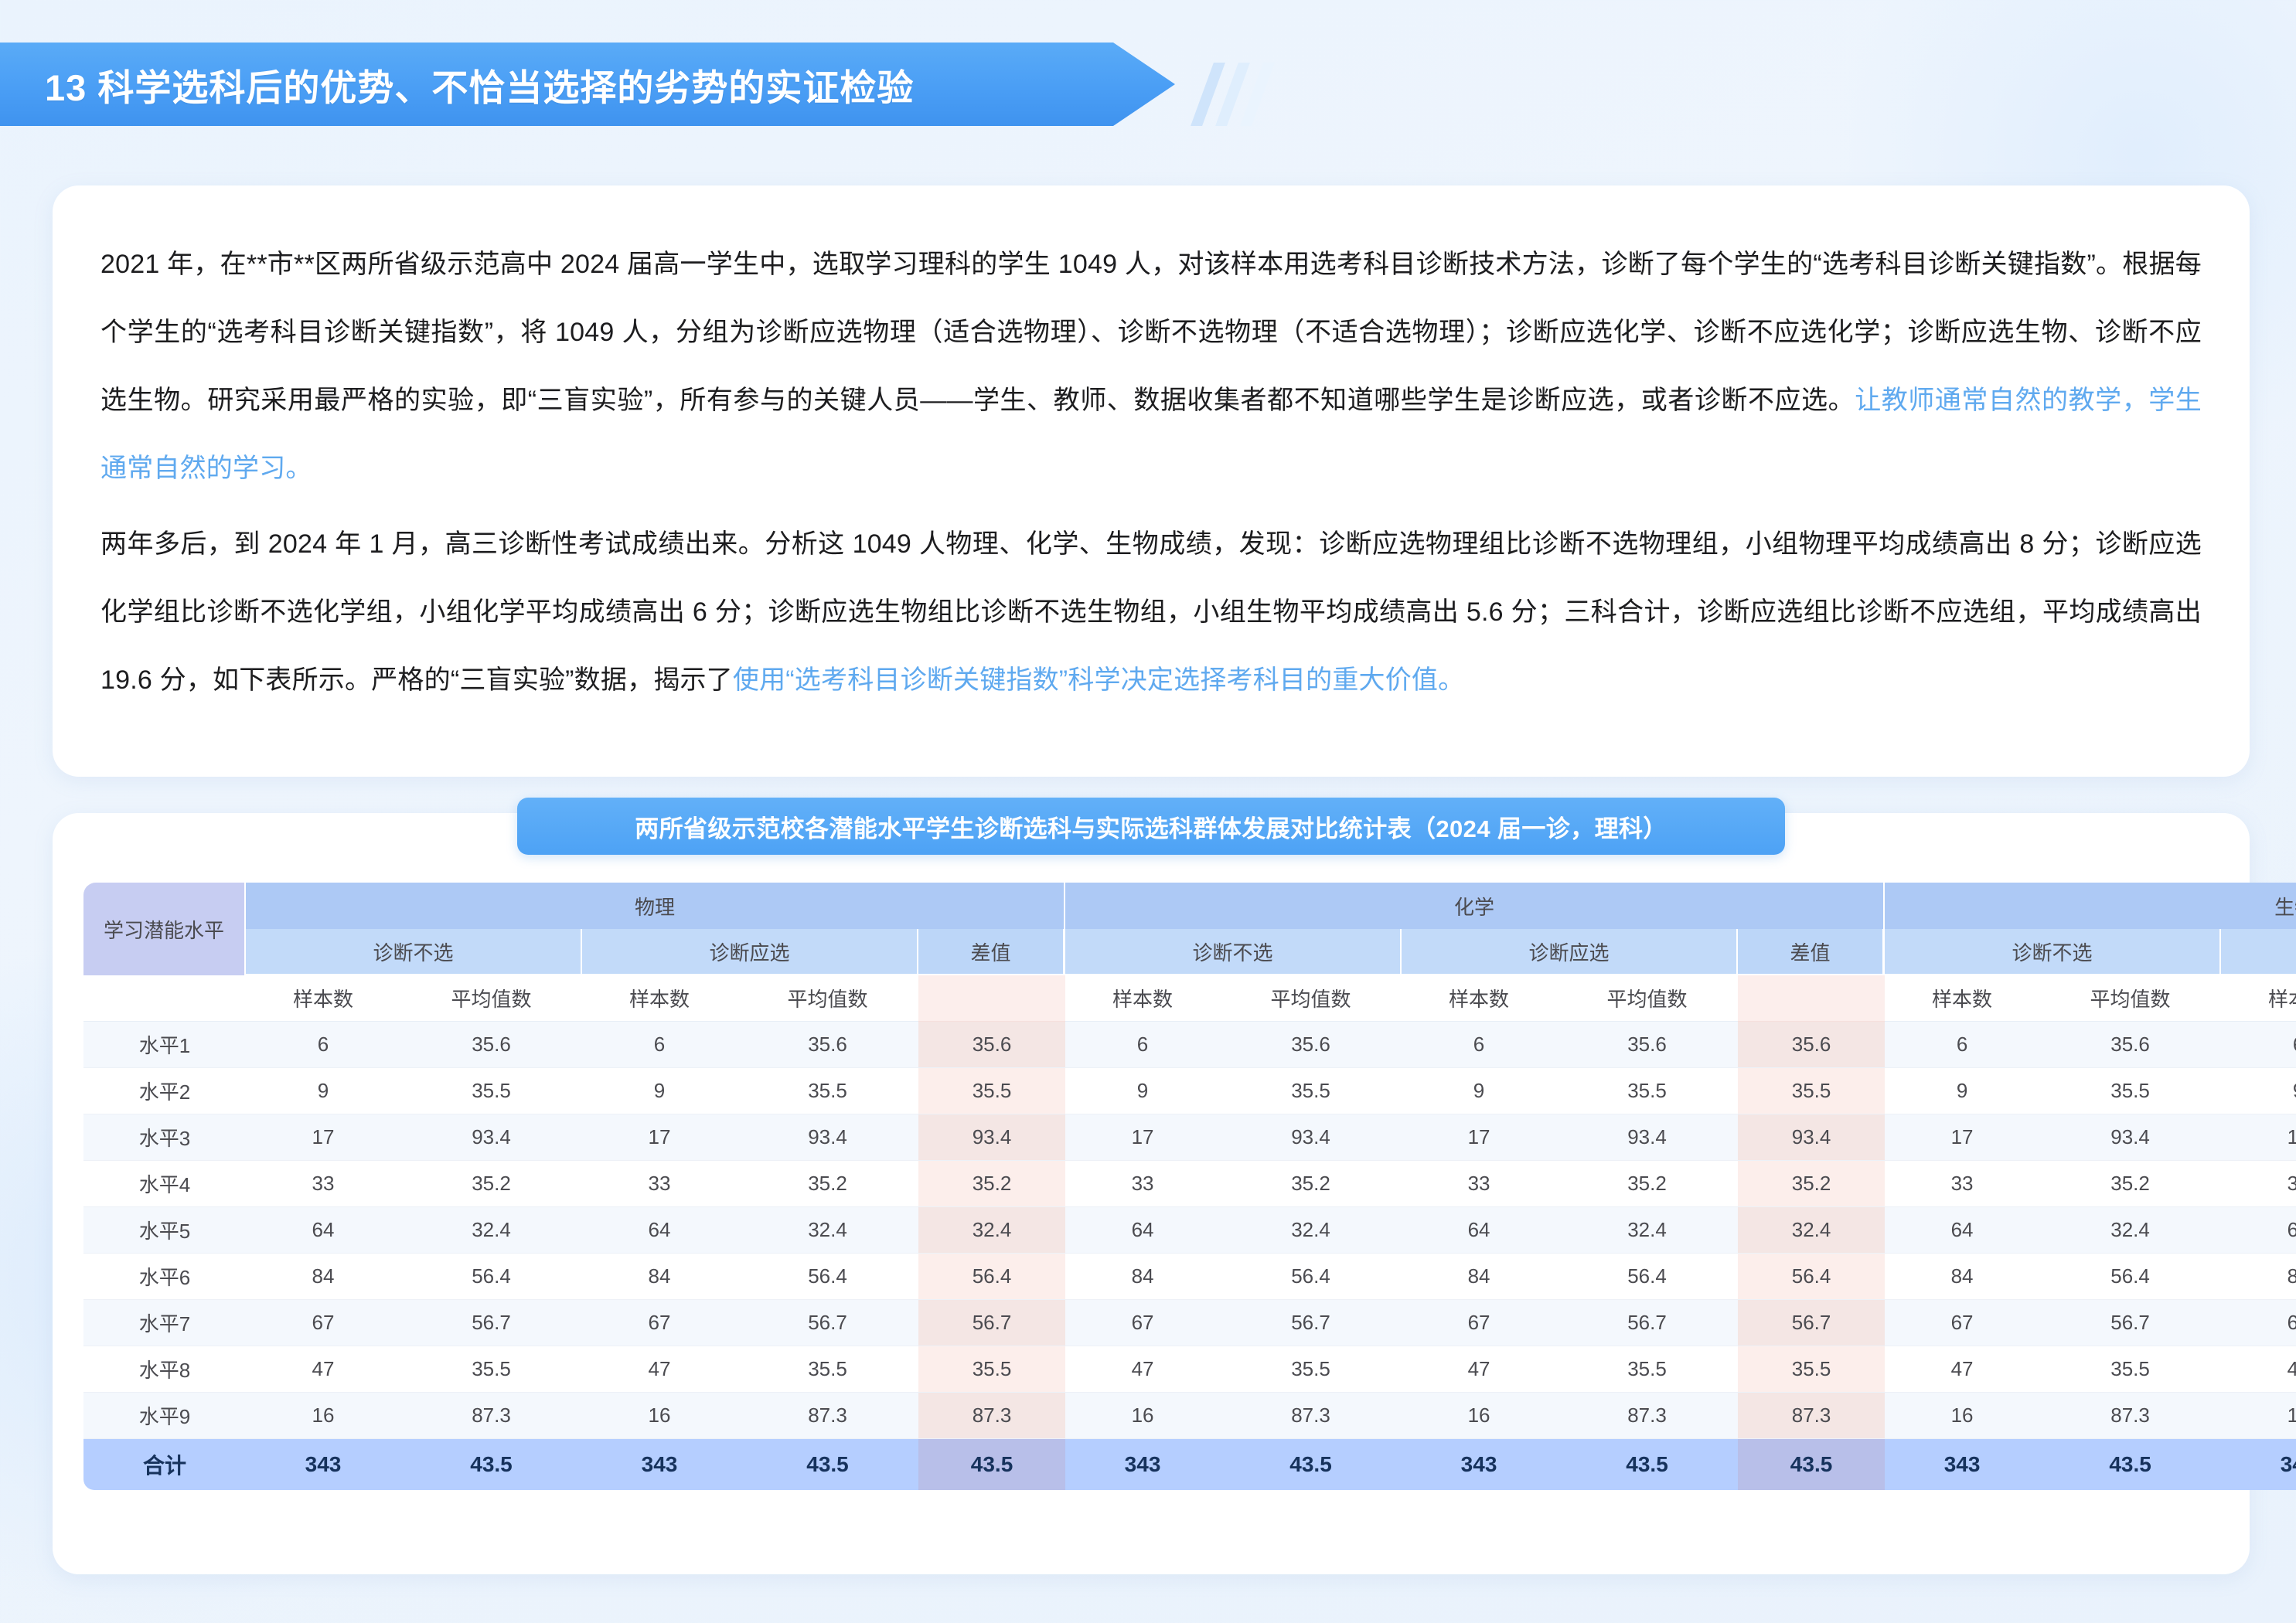  I want to click on row-level-label: 水平4, so click(164, 1184).